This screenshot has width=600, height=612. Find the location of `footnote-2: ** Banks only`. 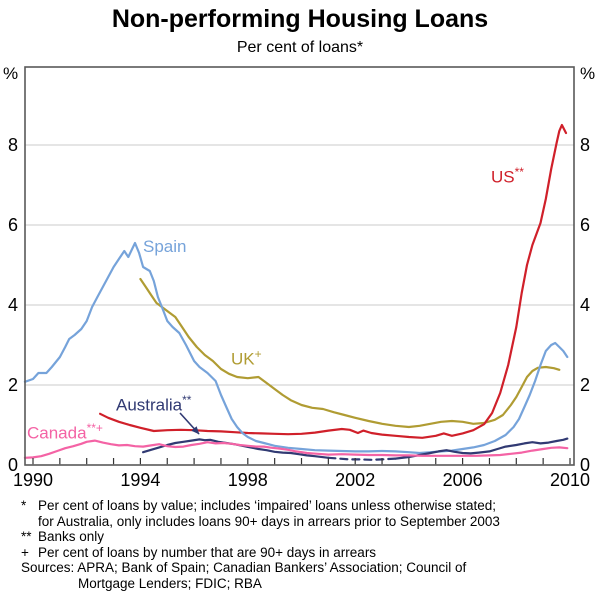

footnote-2: ** Banks only is located at coordinates (296, 537).